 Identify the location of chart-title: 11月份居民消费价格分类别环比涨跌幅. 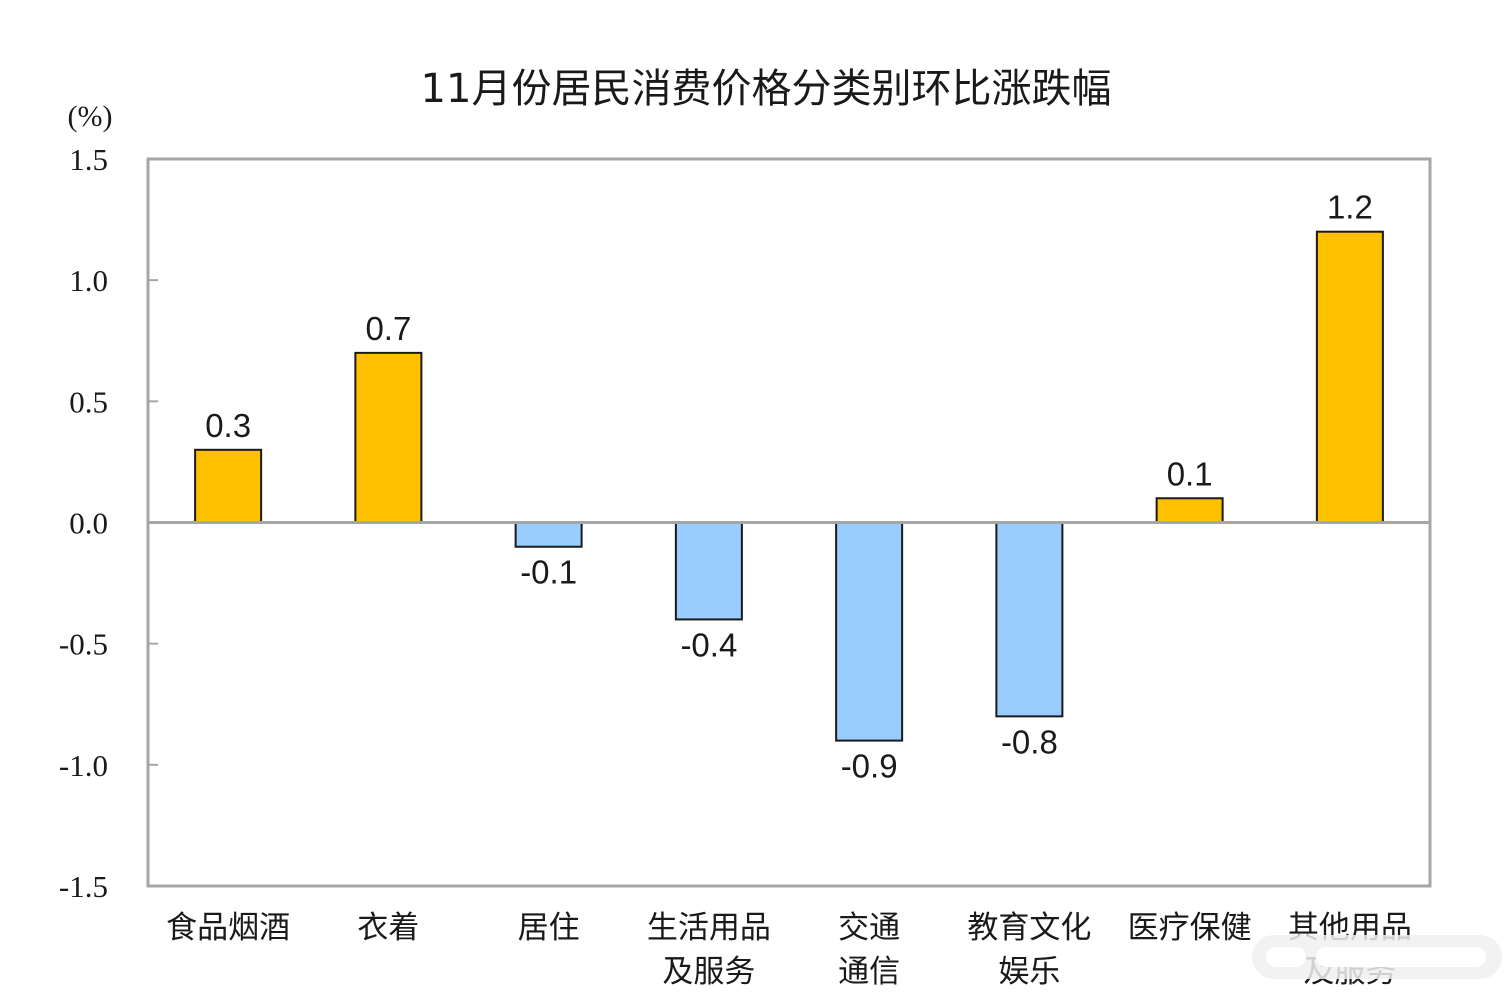
(766, 89).